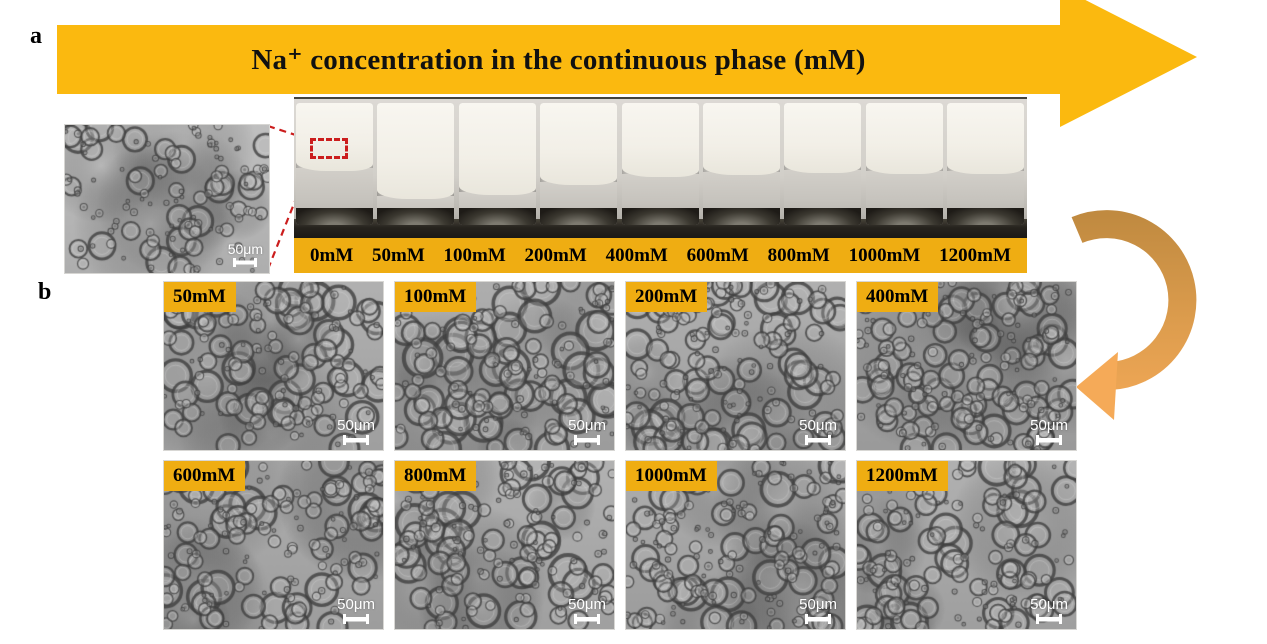  Describe the element at coordinates (329, 148) in the screenshot. I see `roi-dashed-box` at that location.